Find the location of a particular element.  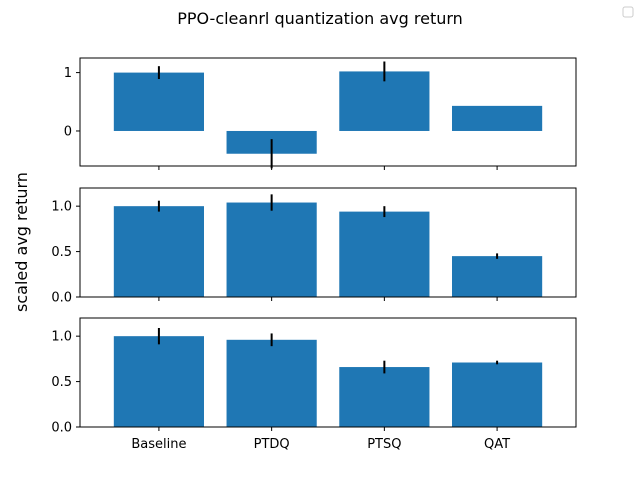

y-tick-label: 0 is located at coordinates (68, 131).